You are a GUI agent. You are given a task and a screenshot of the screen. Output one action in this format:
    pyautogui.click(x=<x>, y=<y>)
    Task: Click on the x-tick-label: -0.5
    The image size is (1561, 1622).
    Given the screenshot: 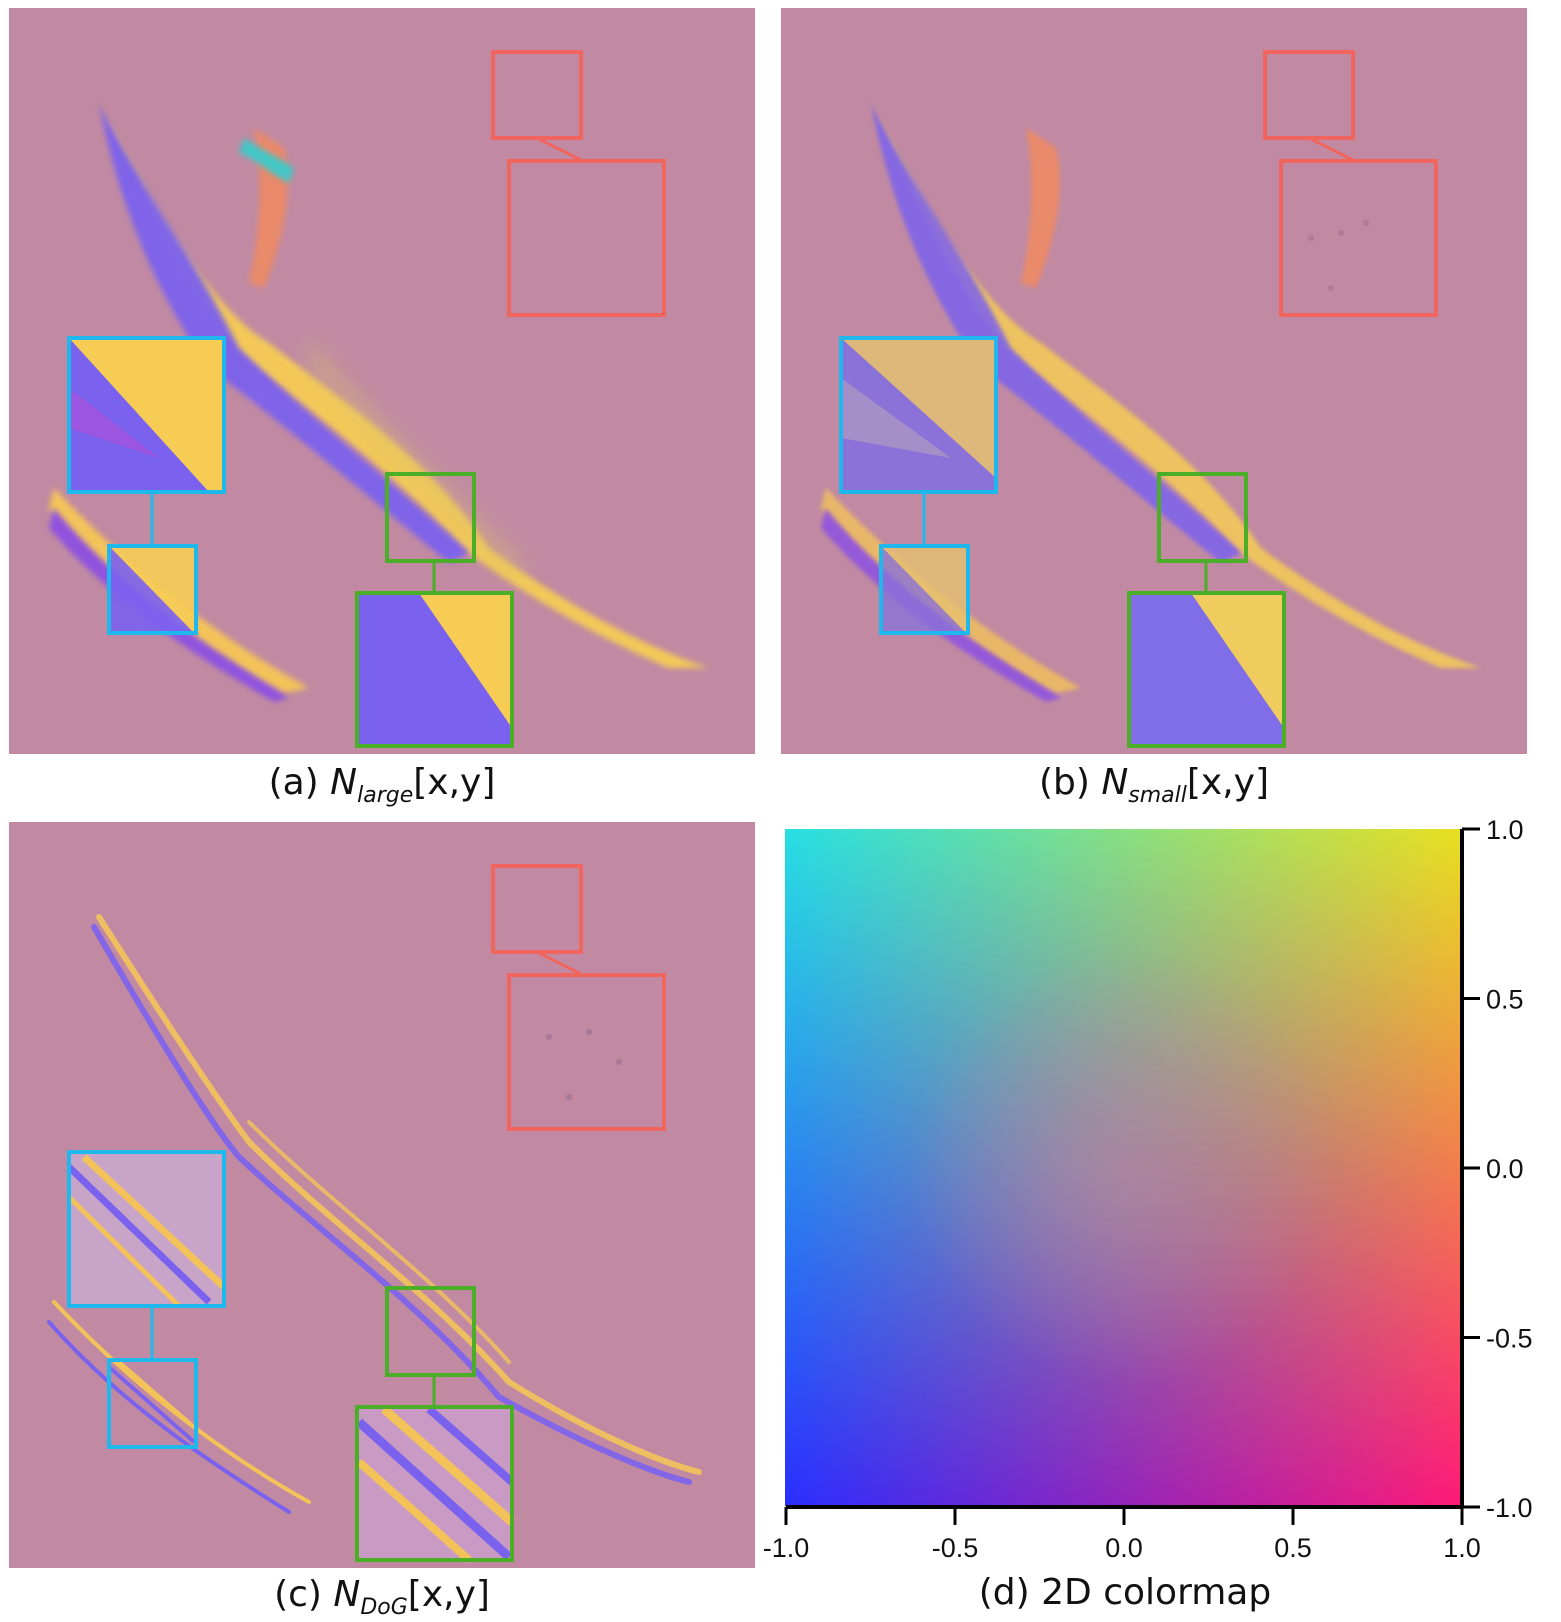 What is the action you would take?
    pyautogui.click(x=955, y=1548)
    